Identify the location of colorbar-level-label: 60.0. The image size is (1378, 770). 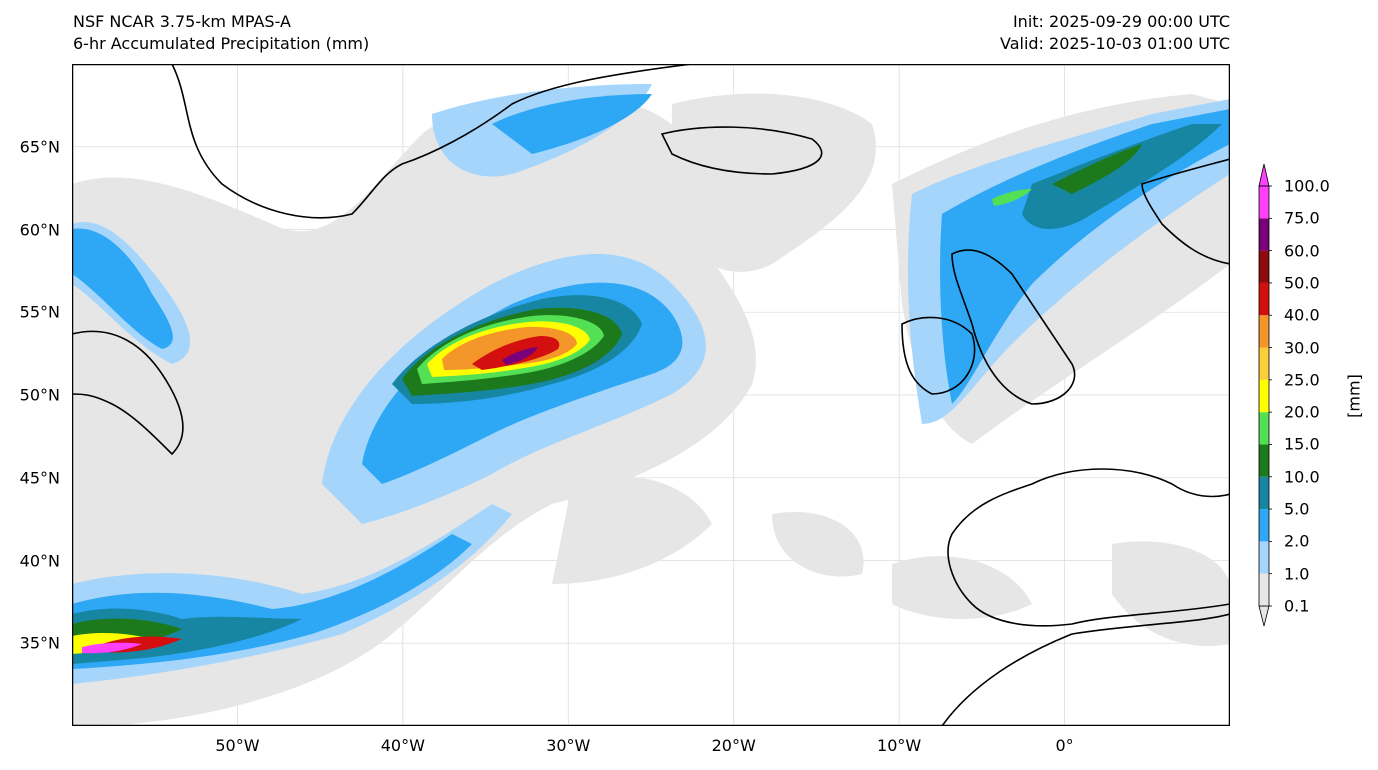
(1302, 251).